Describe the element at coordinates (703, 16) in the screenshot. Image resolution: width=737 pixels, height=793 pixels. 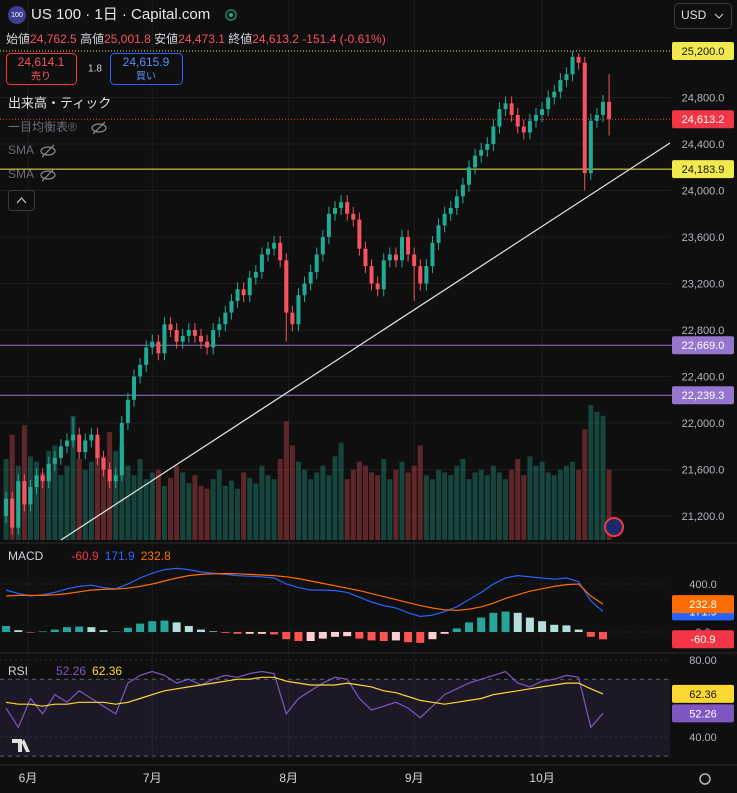
I see `currency-dropdown` at that location.